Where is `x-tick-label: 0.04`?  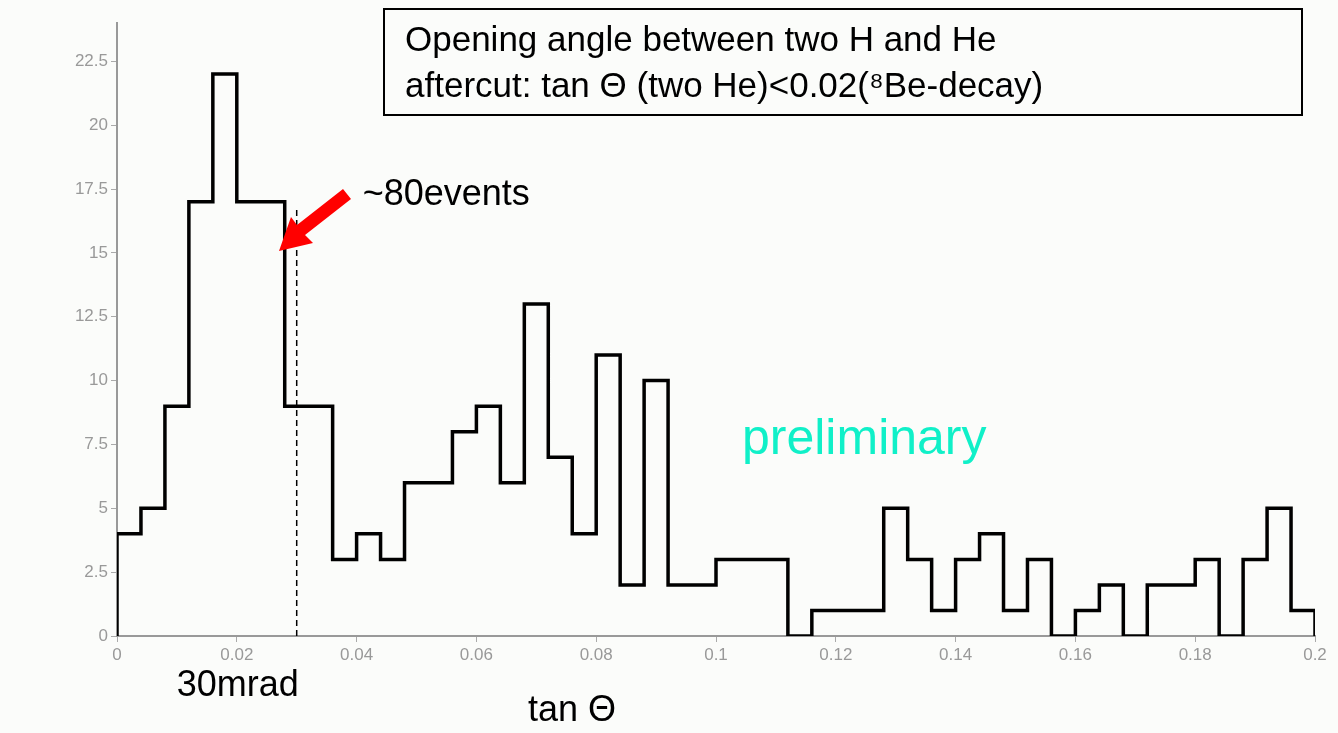 x-tick-label: 0.04 is located at coordinates (357, 654).